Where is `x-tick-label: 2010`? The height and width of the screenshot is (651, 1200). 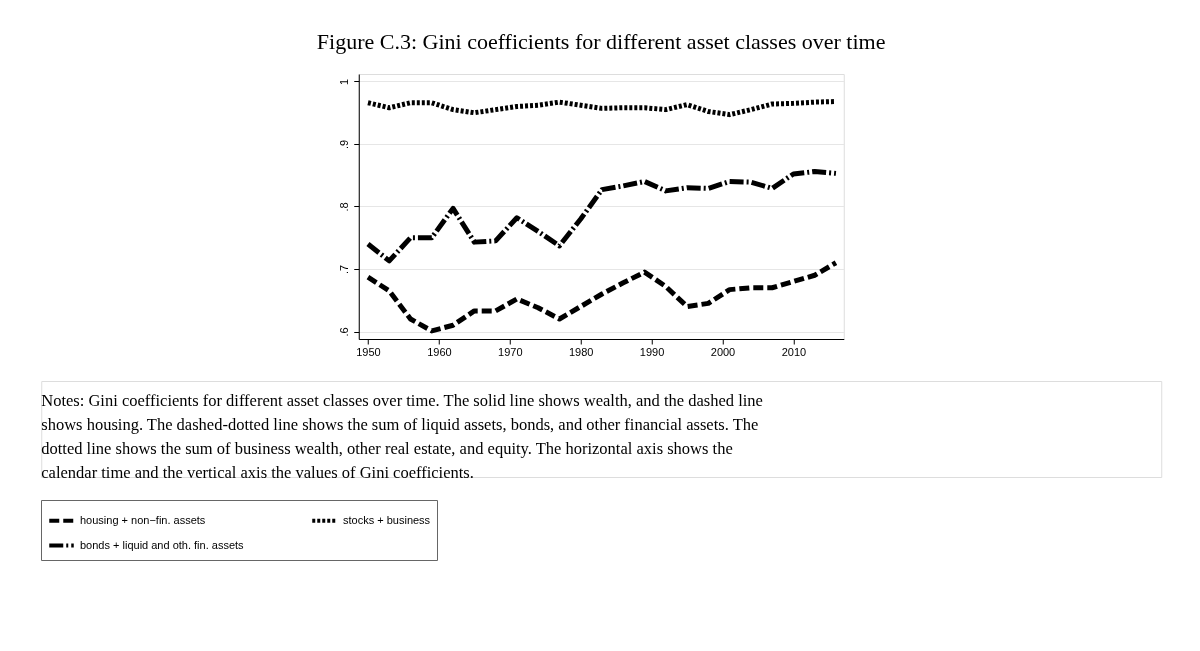
x-tick-label: 2010 is located at coordinates (794, 351).